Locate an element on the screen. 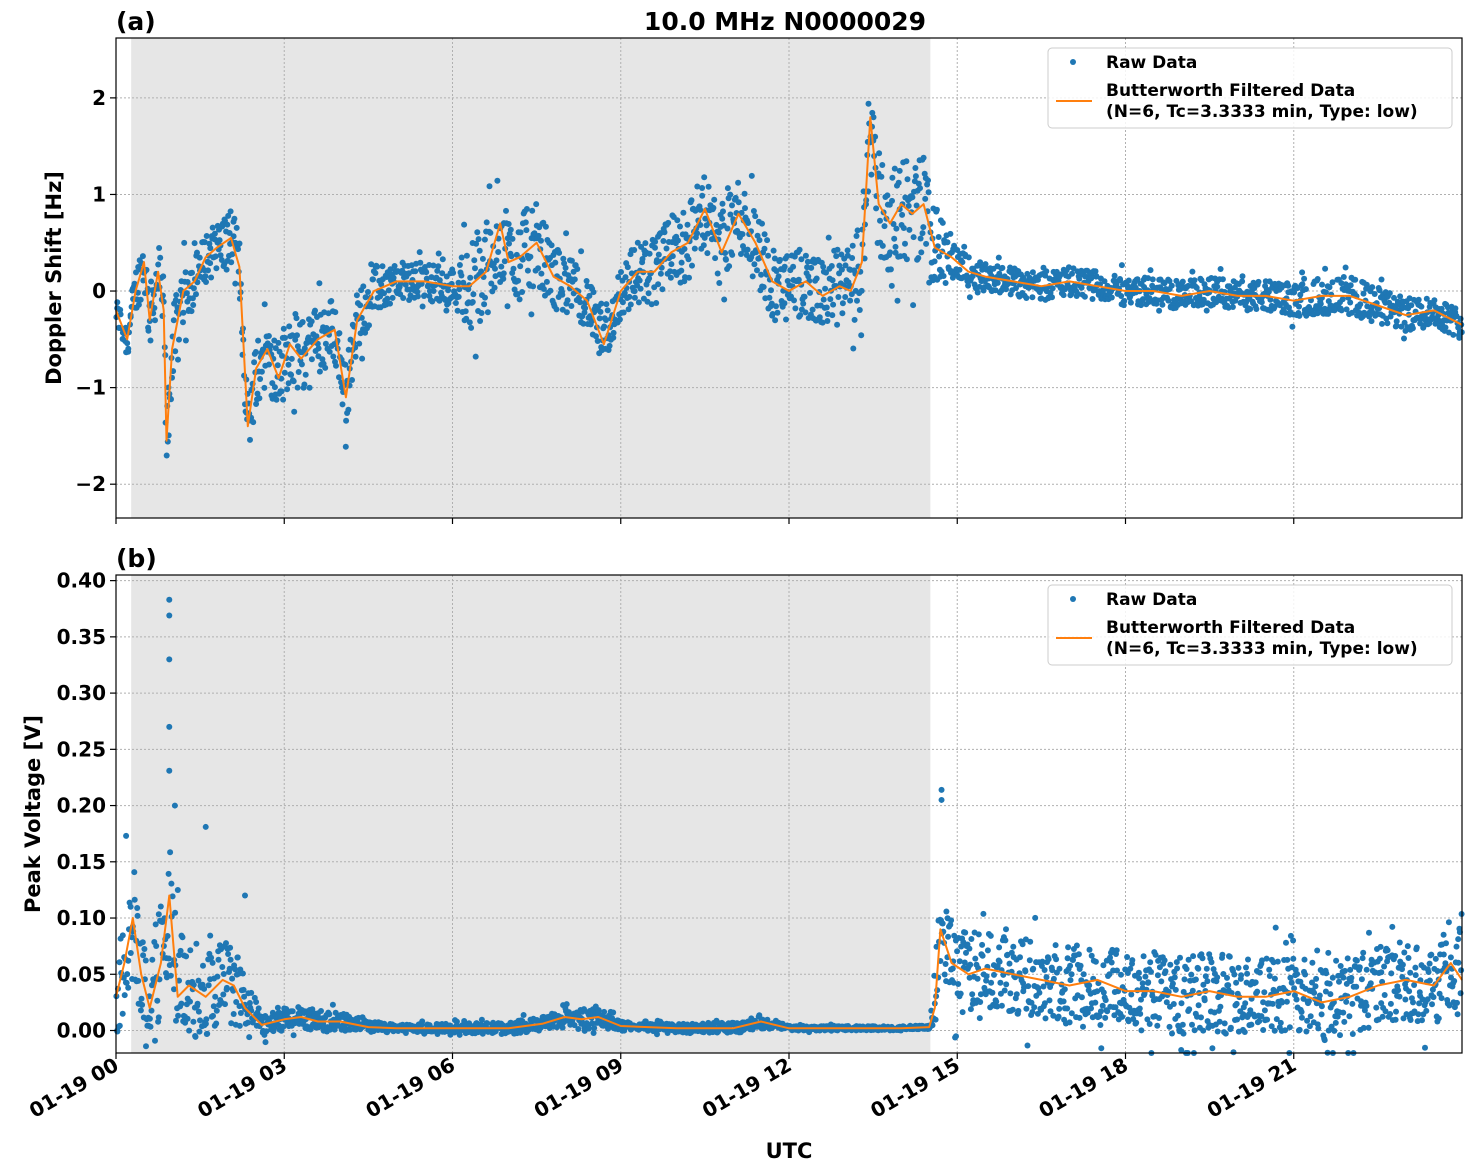 This screenshot has height=1172, width=1472. voltage-y-tick-label: 0.05 is located at coordinates (81, 974).